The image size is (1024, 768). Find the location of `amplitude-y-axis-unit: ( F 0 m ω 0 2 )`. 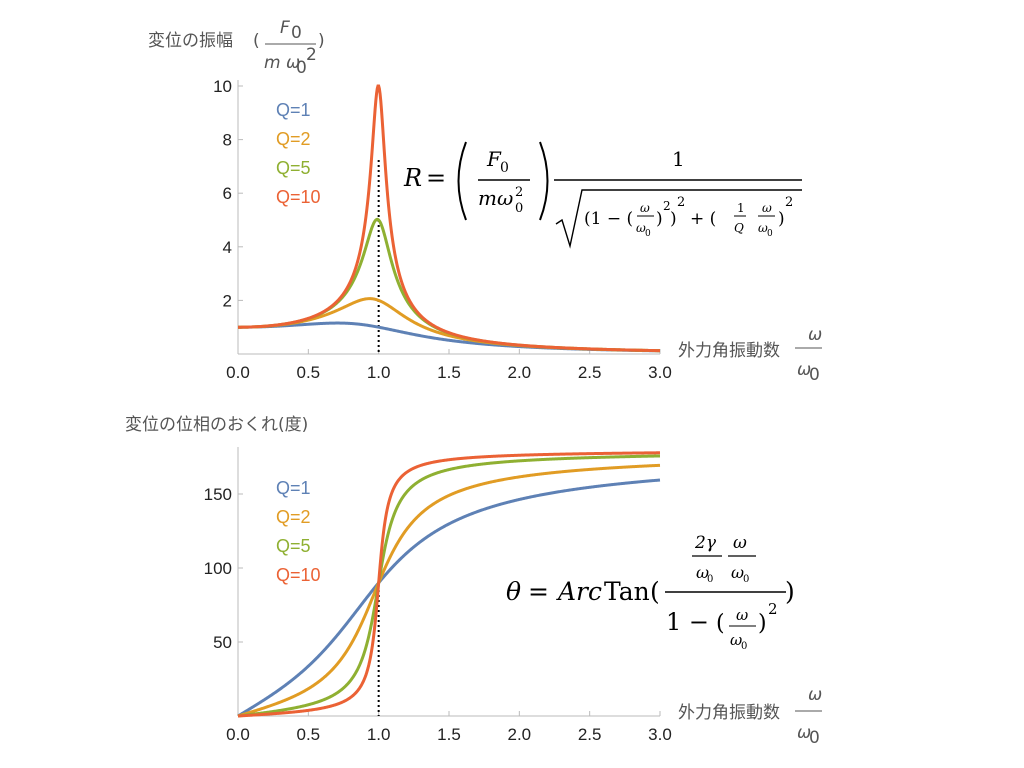

amplitude-y-axis-unit: ( F 0 m ω 0 2 ) is located at coordinates (289, 48).